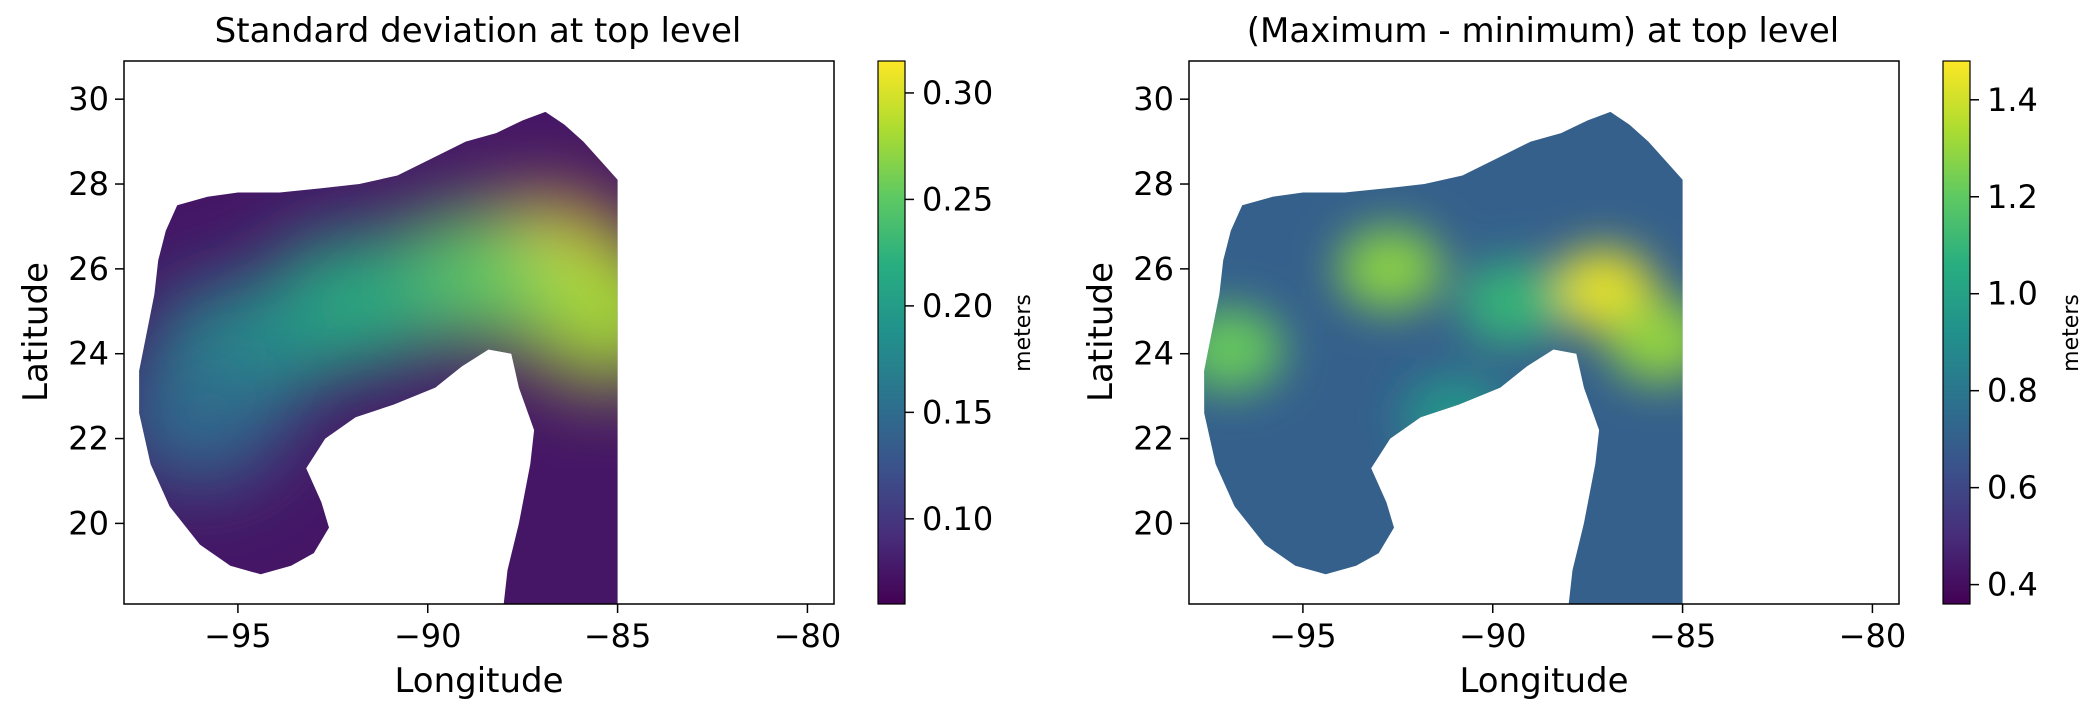  Describe the element at coordinates (957, 412) in the screenshot. I see `colorbar-tick-label: 0.15` at that location.